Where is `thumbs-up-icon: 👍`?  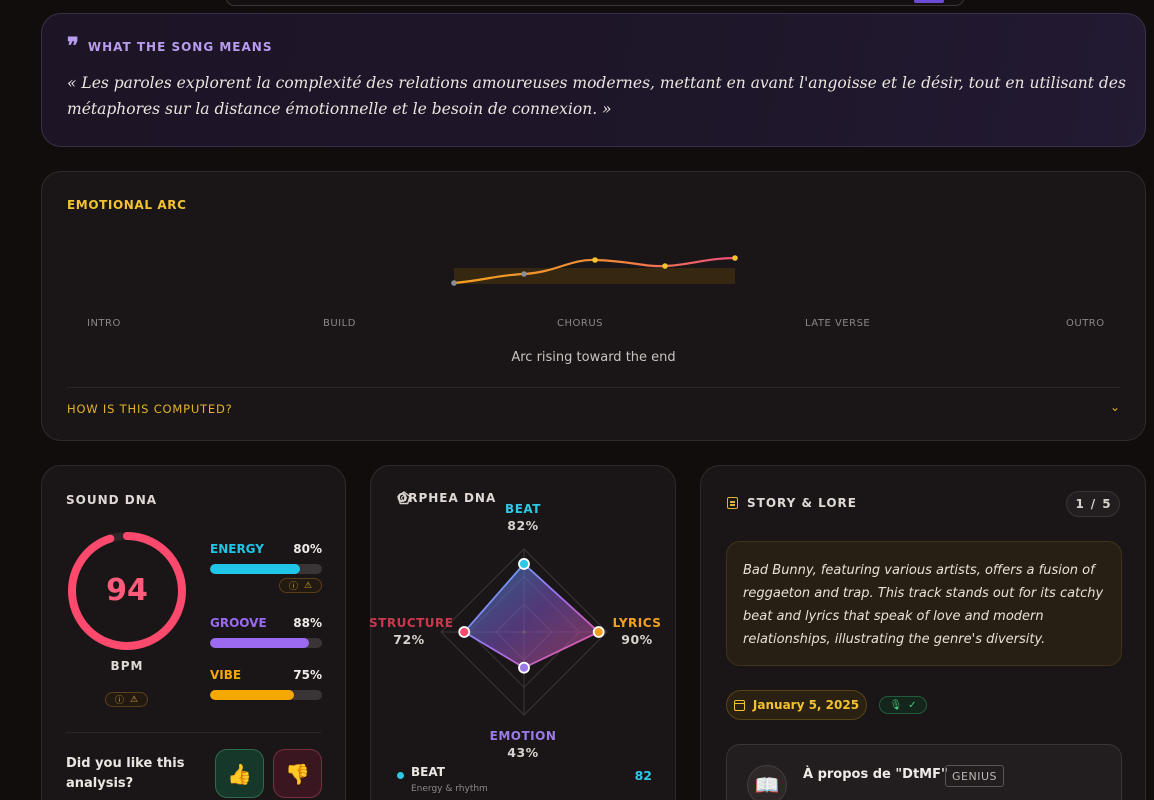 thumbs-up-icon: 👍 is located at coordinates (239, 773).